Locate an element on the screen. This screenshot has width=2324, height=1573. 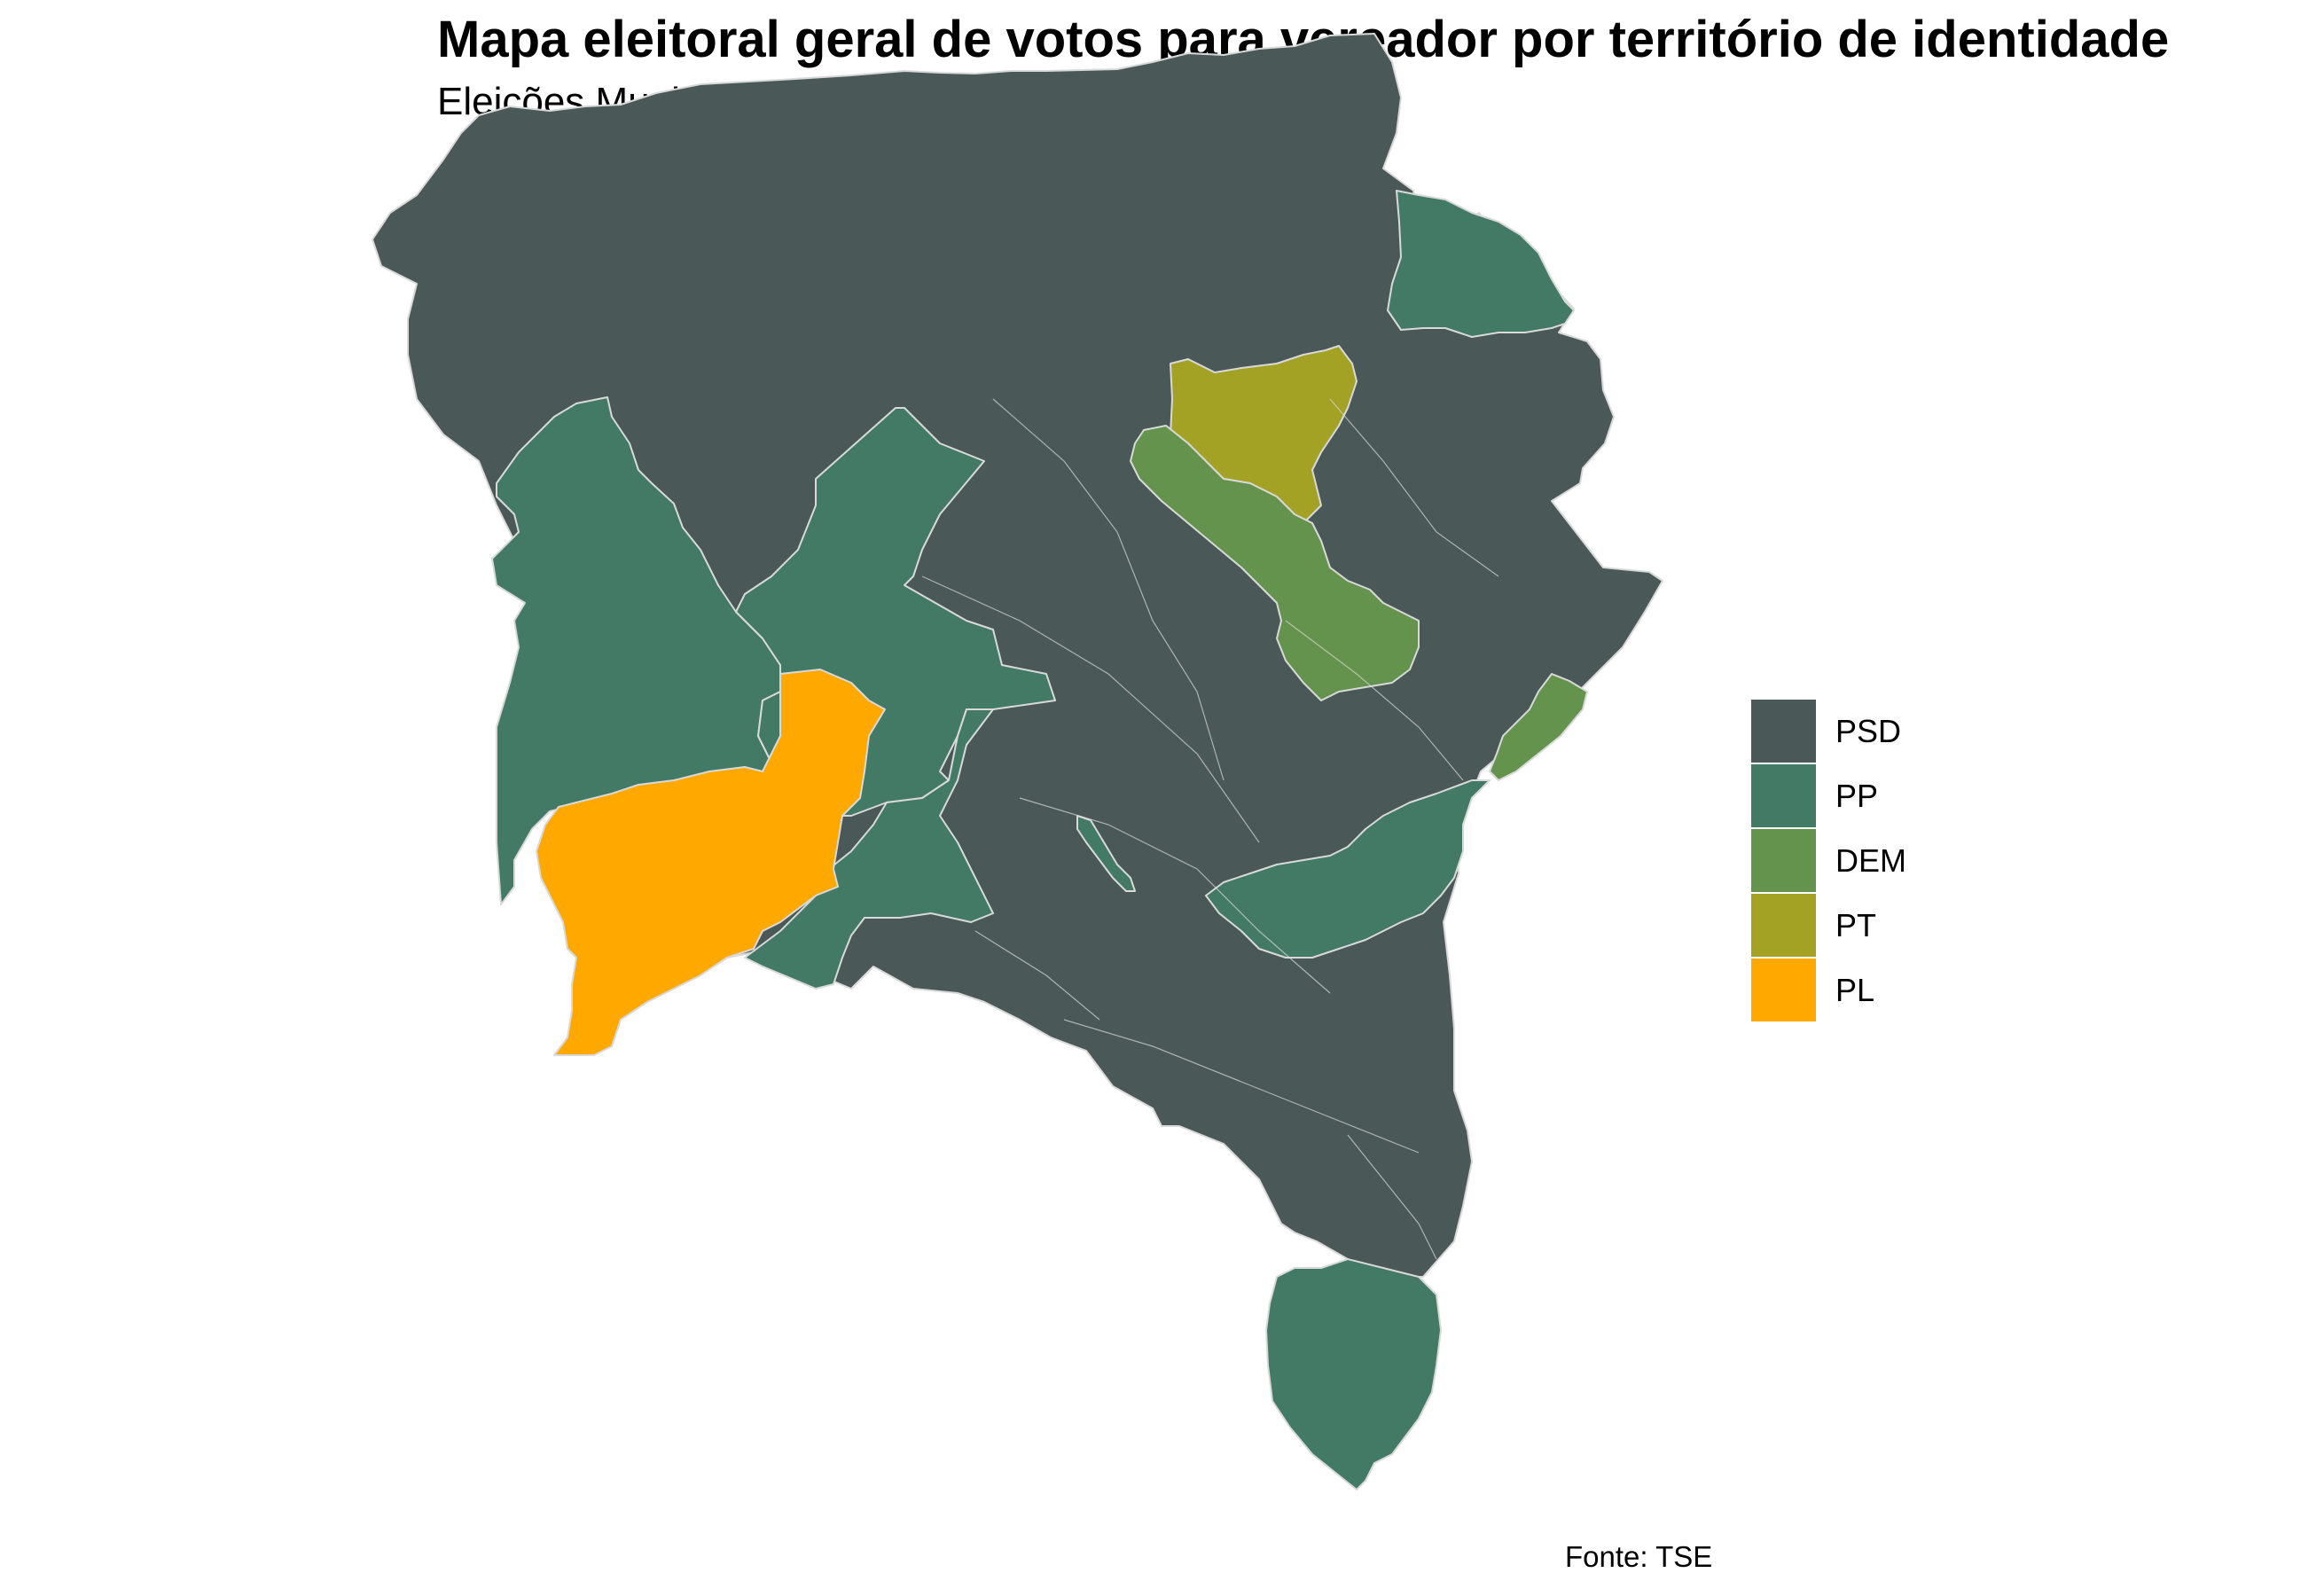
legend-swatch-dem is located at coordinates (1784, 861).